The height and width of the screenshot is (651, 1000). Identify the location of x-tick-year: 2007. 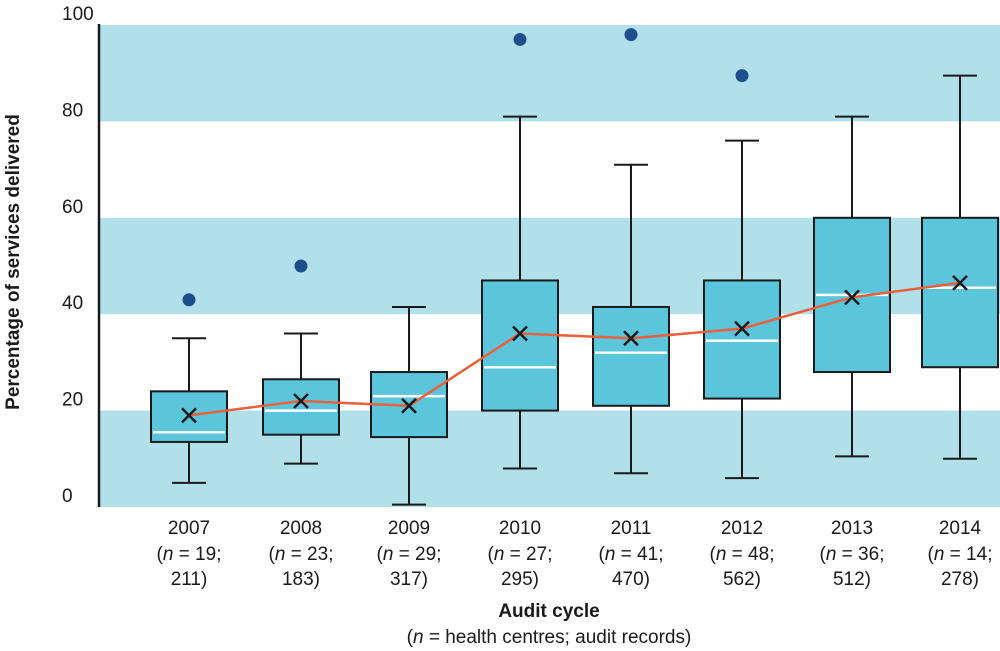
(189, 528).